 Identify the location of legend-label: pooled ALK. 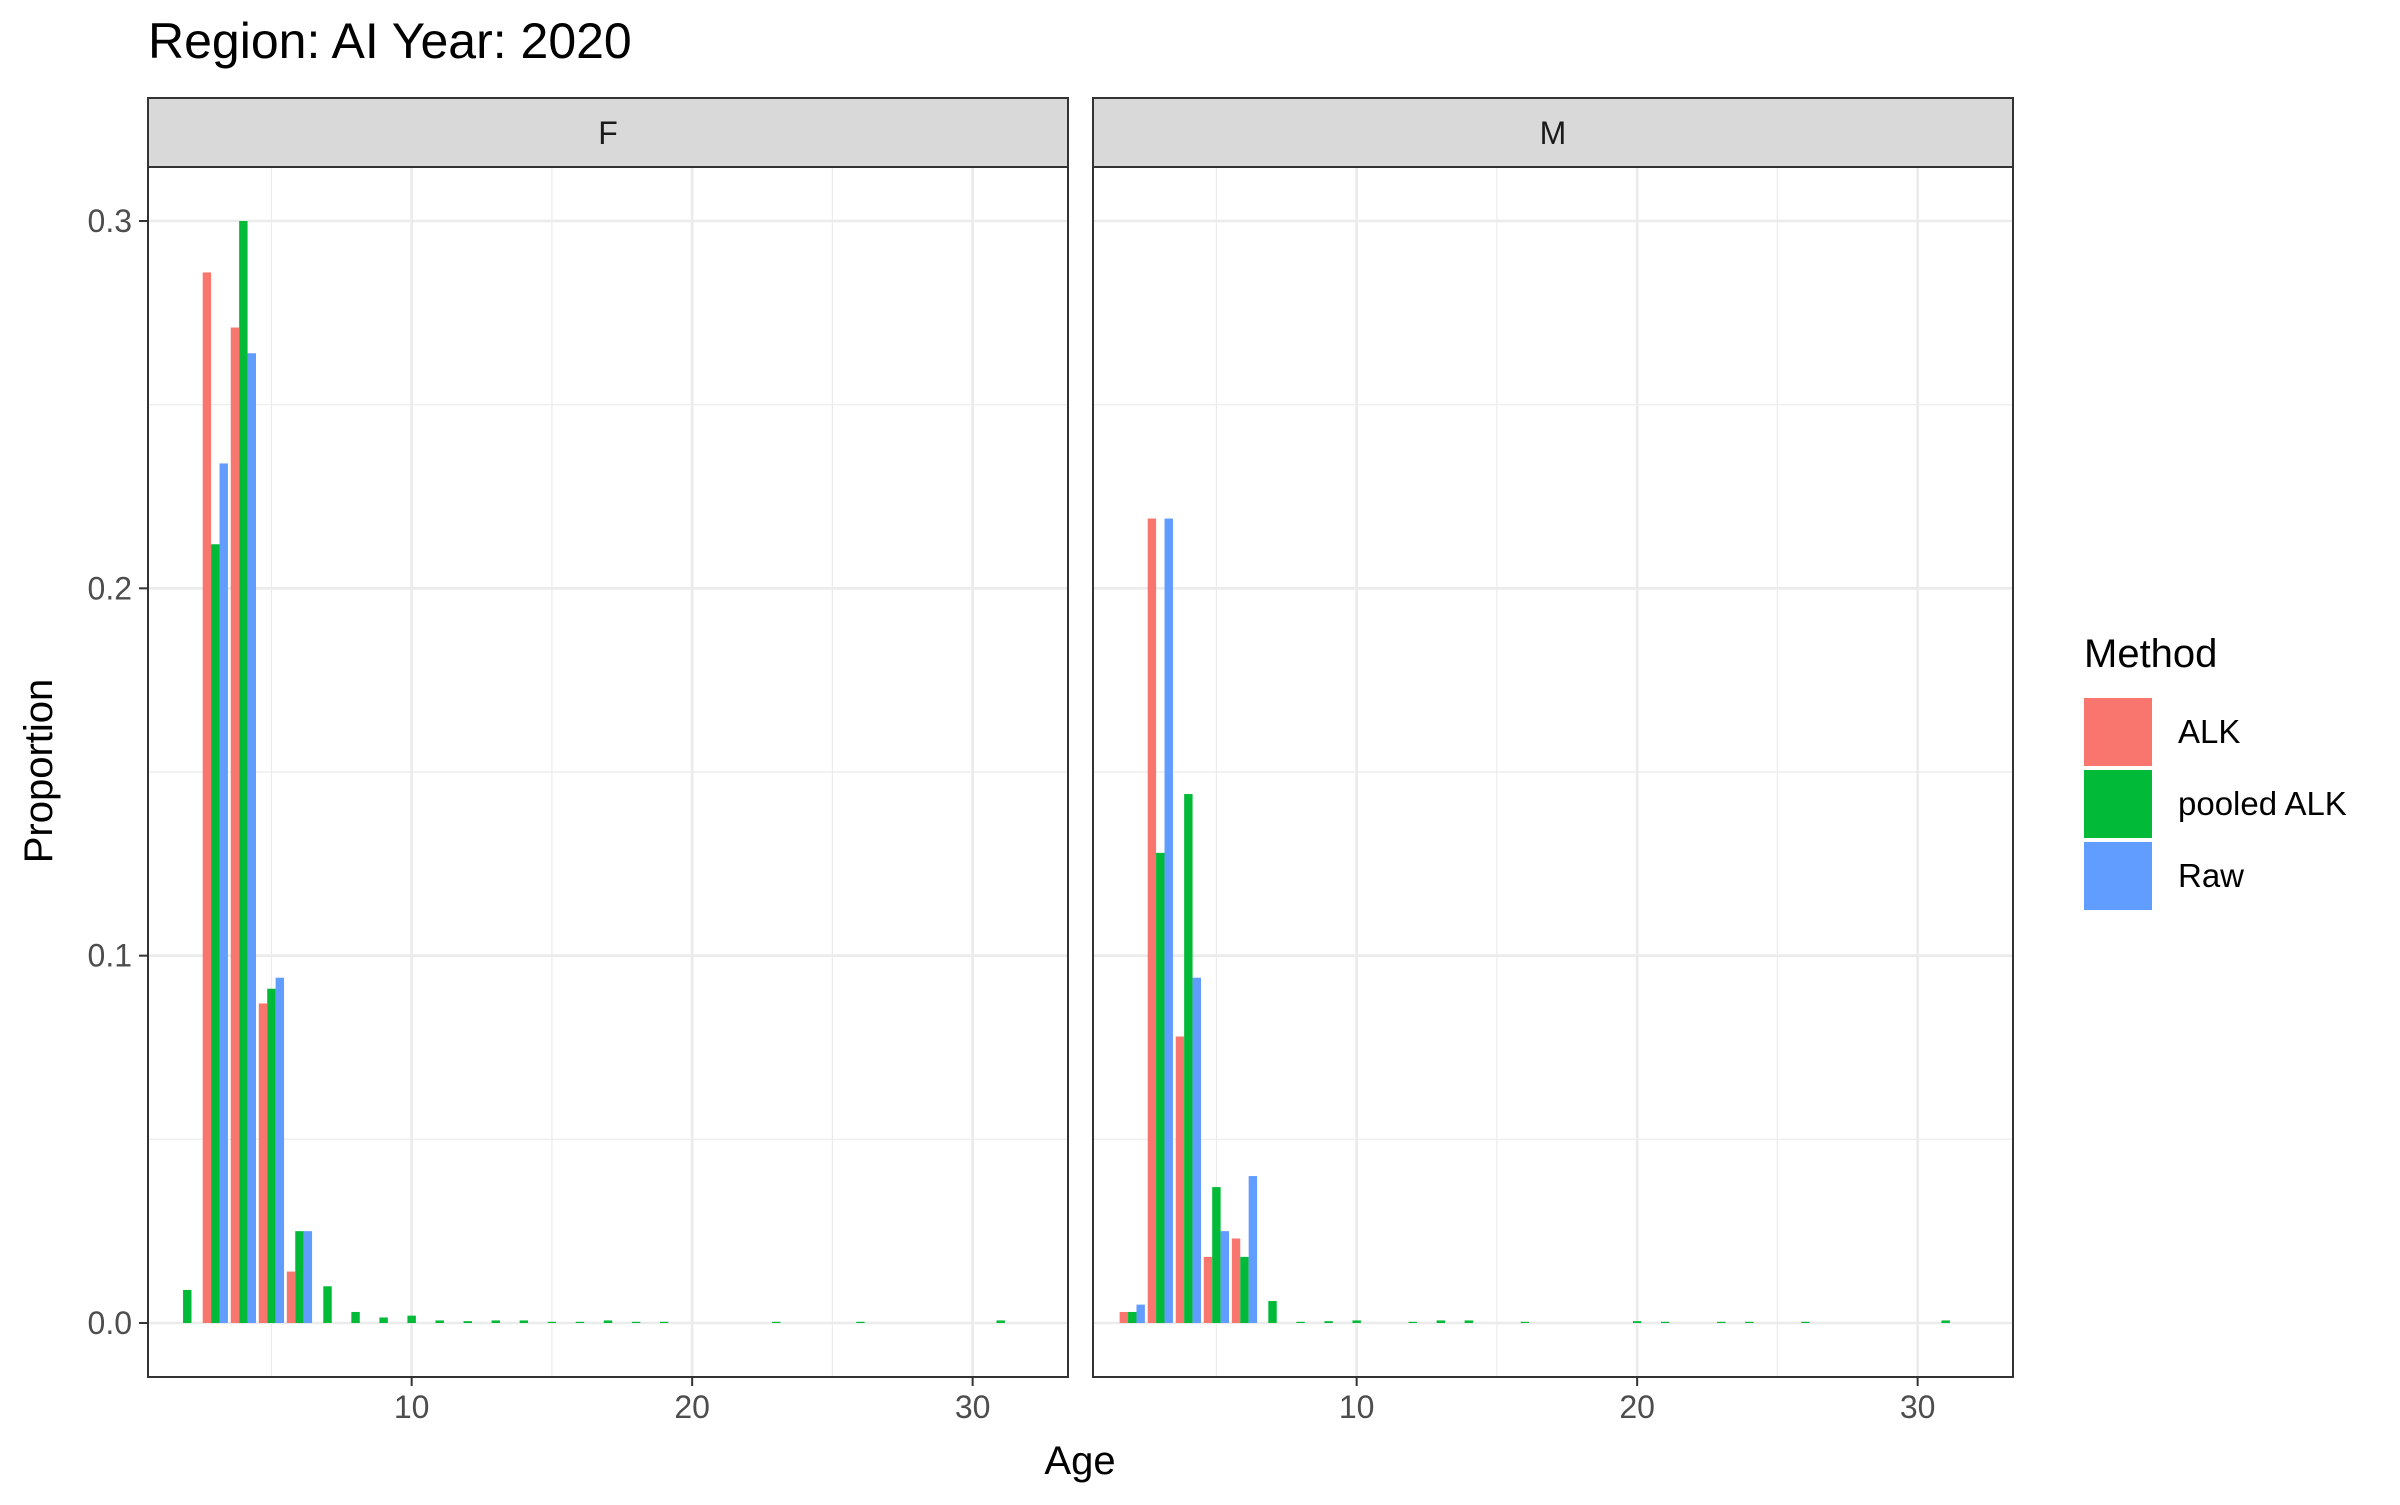
(2262, 803).